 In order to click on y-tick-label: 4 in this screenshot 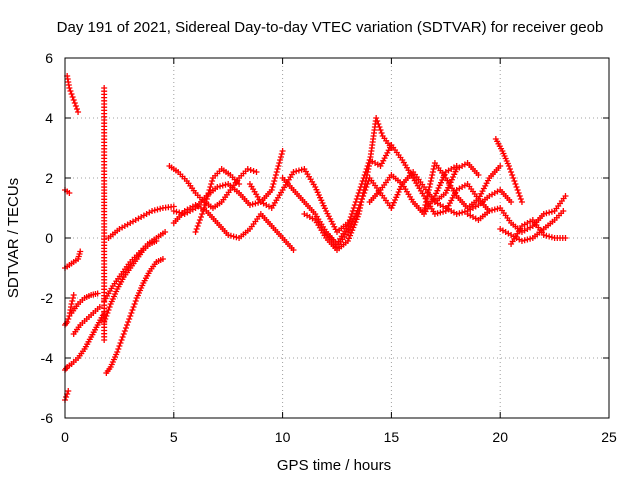, I will do `click(49, 118)`.